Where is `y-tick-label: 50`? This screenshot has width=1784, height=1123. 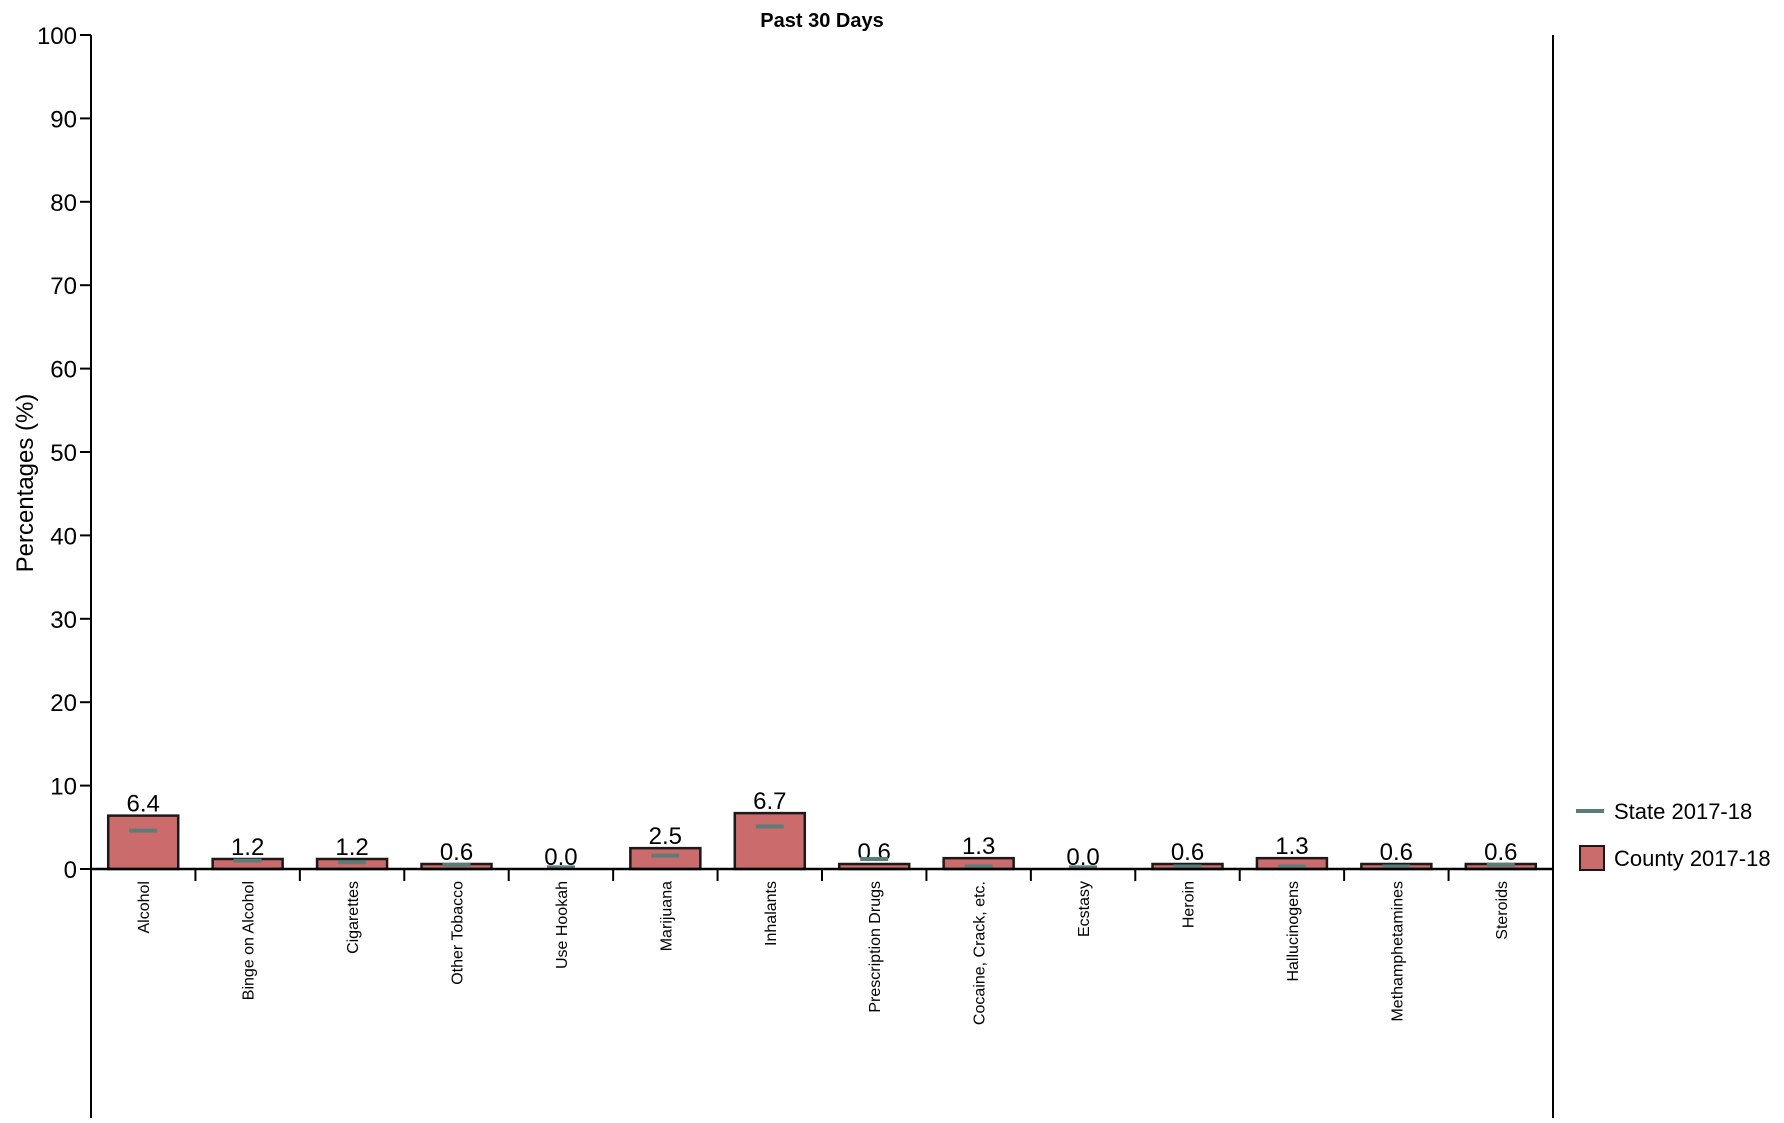
y-tick-label: 50 is located at coordinates (63, 453).